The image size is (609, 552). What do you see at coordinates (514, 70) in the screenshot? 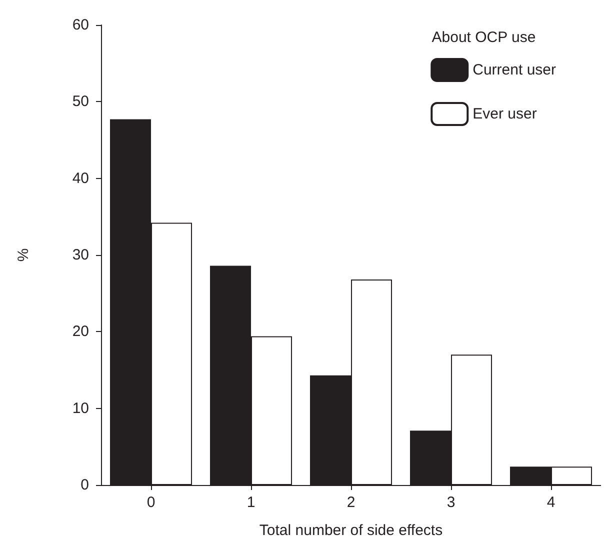
I see `legend-label: Current user` at bounding box center [514, 70].